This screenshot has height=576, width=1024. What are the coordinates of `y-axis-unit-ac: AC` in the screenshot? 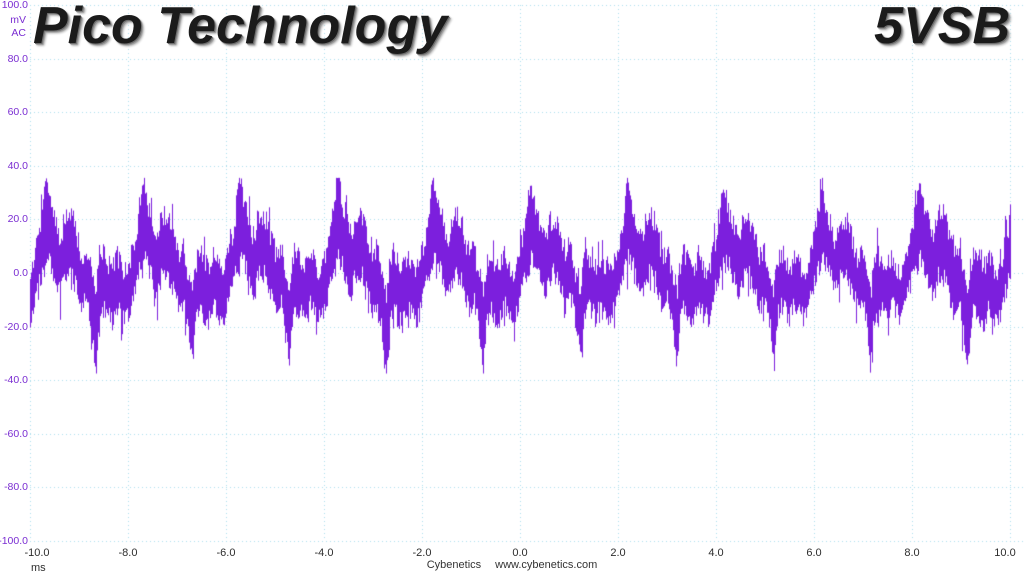 It's located at (18, 33).